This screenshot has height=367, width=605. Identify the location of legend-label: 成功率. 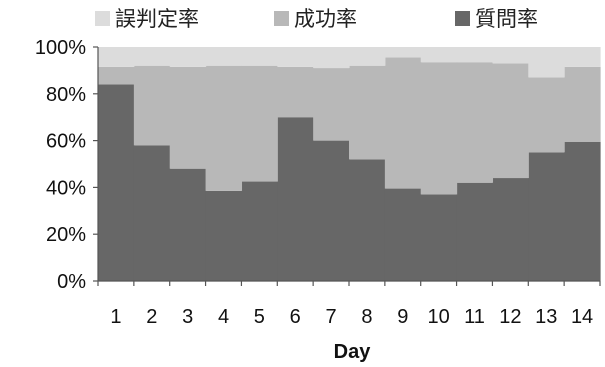
(325, 19).